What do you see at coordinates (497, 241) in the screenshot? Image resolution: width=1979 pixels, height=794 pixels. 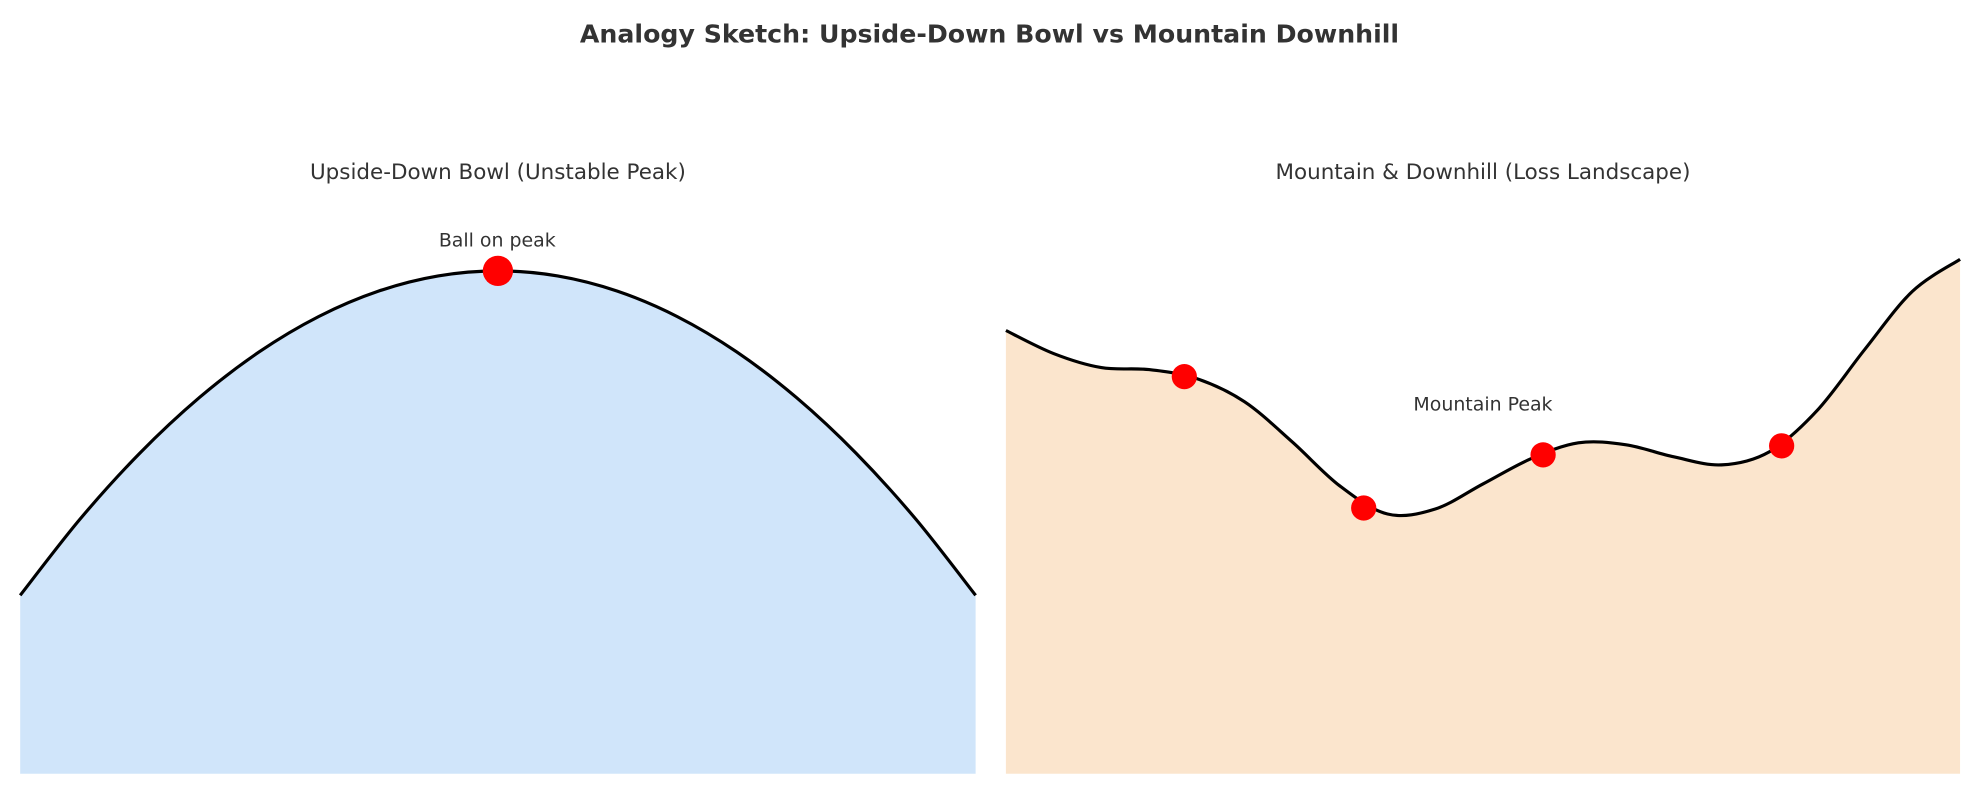 I see `annotation: Ball on peak` at bounding box center [497, 241].